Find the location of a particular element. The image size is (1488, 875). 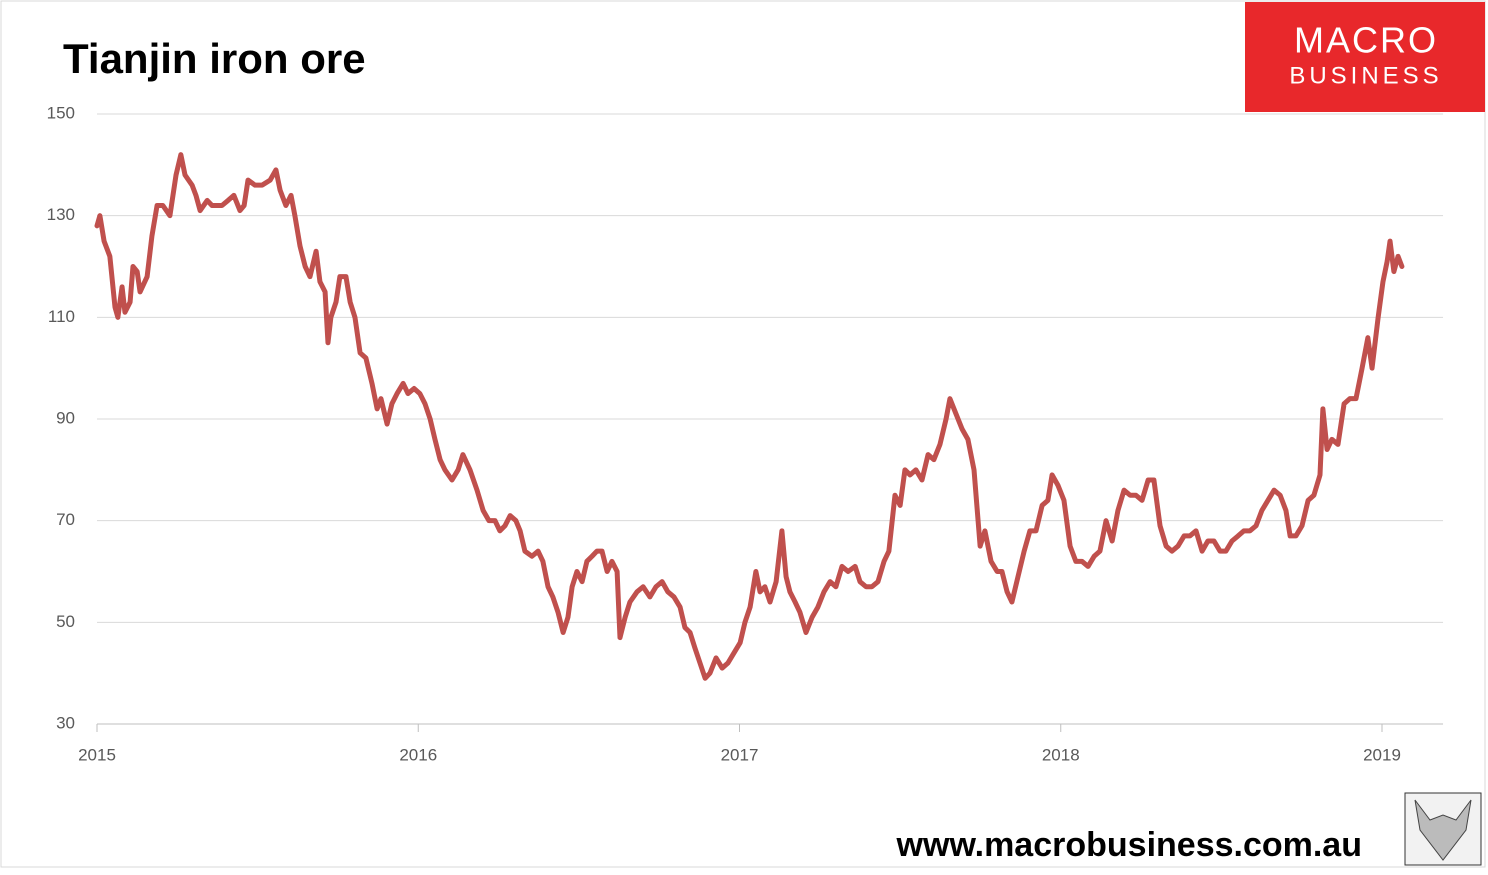

y-tick-label: 70 is located at coordinates (65, 519).